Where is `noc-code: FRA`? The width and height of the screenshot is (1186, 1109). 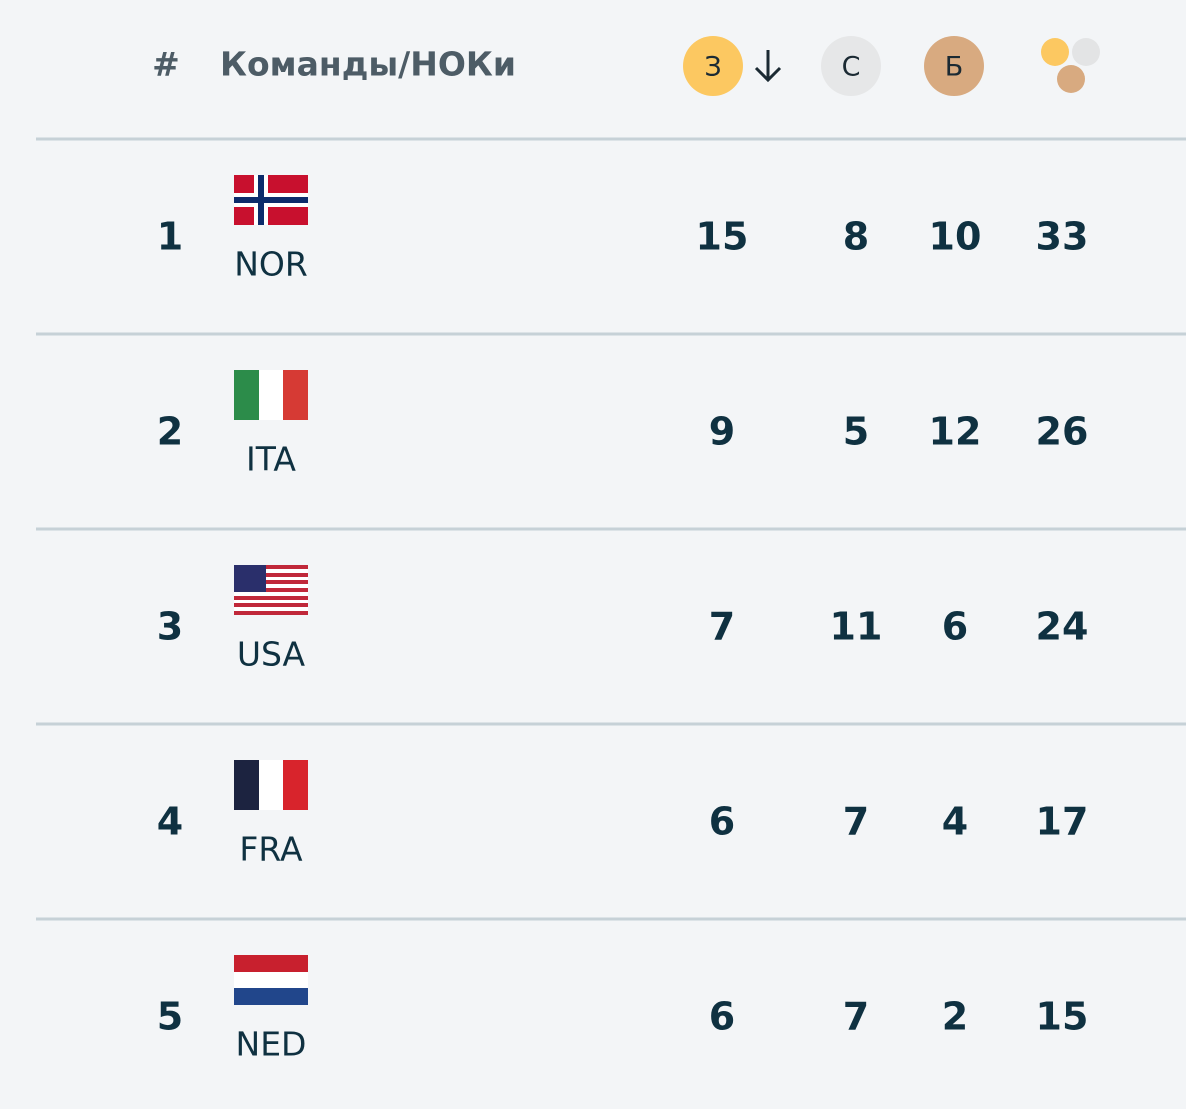
noc-code: FRA is located at coordinates (271, 849).